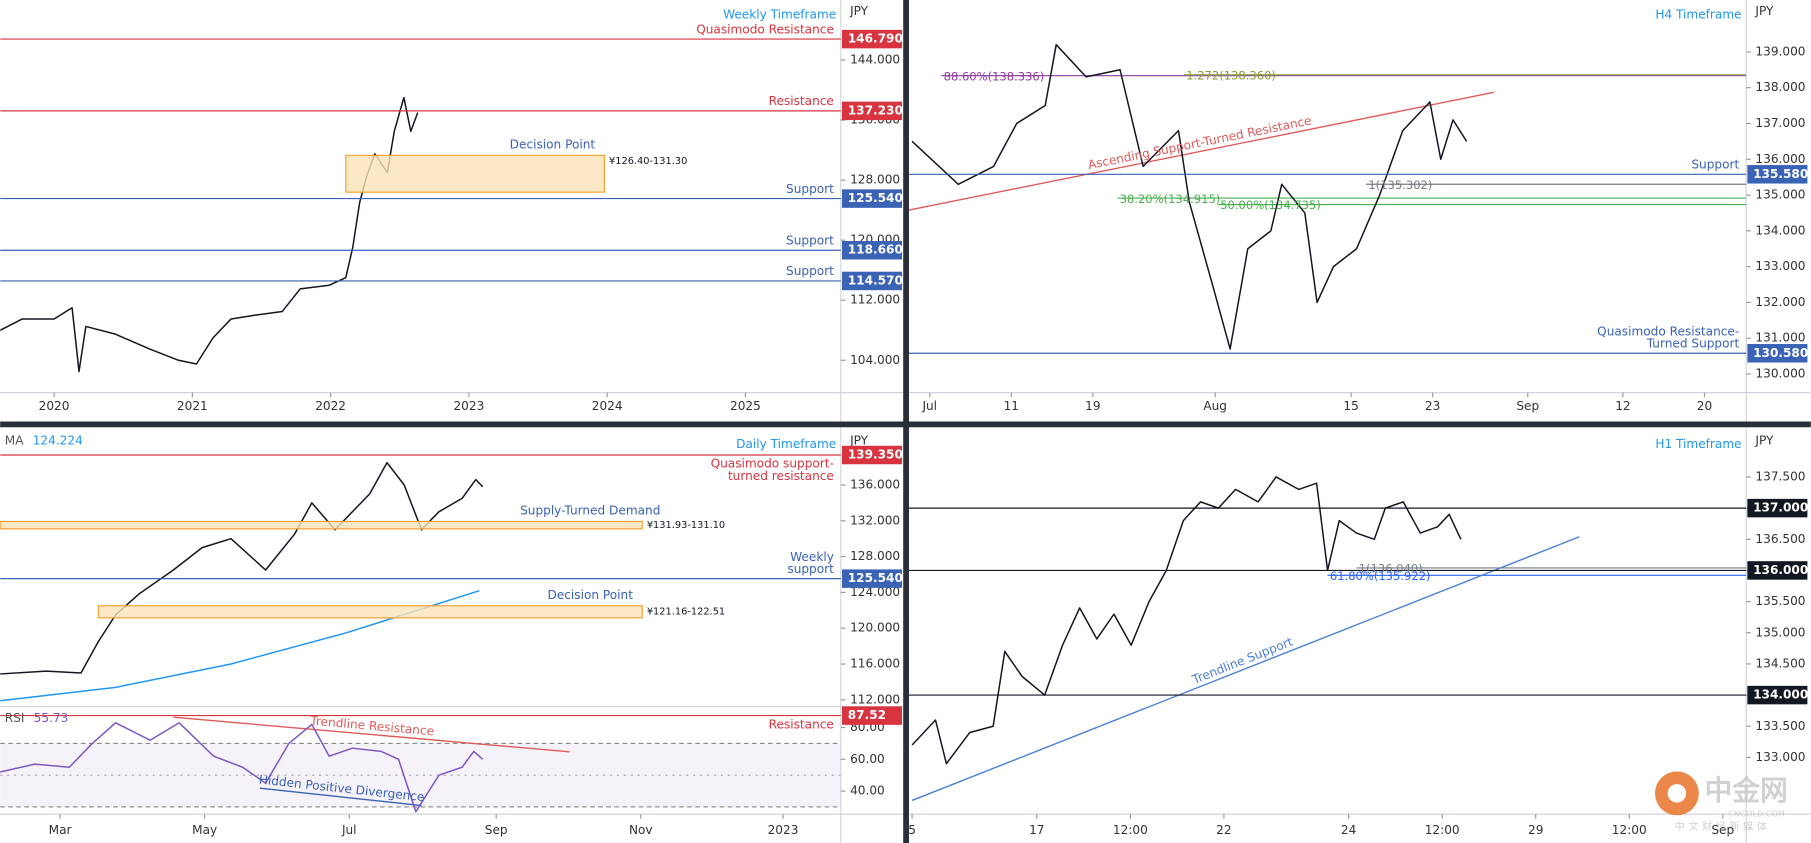  What do you see at coordinates (875, 360) in the screenshot?
I see `y-tick-label: 104.000` at bounding box center [875, 360].